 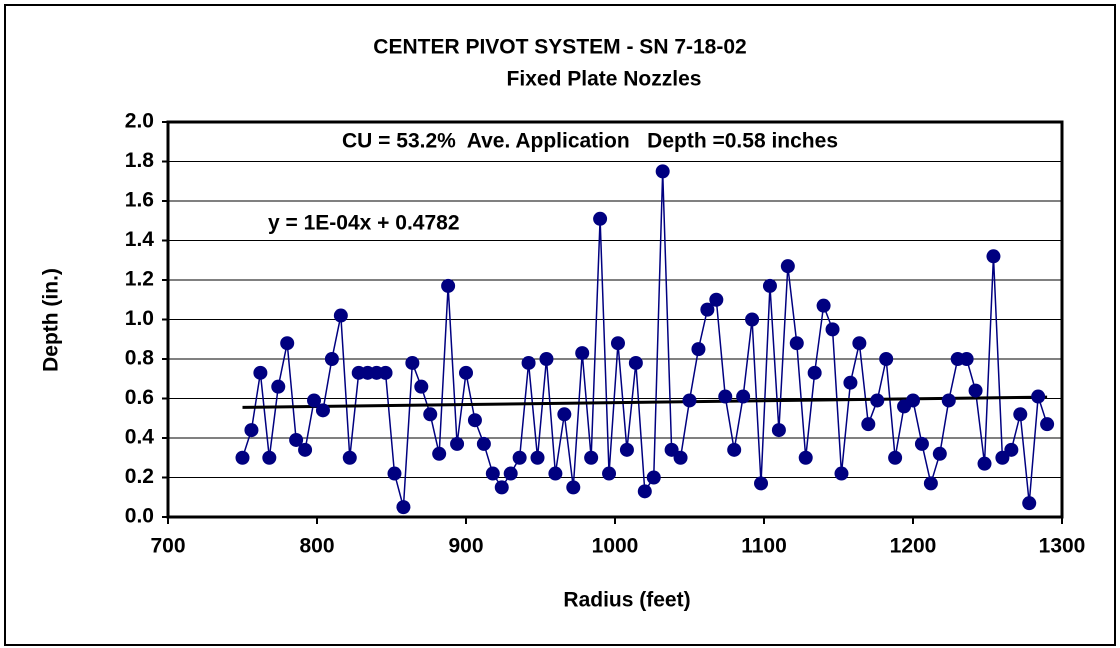 I want to click on chart-title: CENTER PIVOT SYSTEM - SN 7-18-02, so click(x=559, y=47).